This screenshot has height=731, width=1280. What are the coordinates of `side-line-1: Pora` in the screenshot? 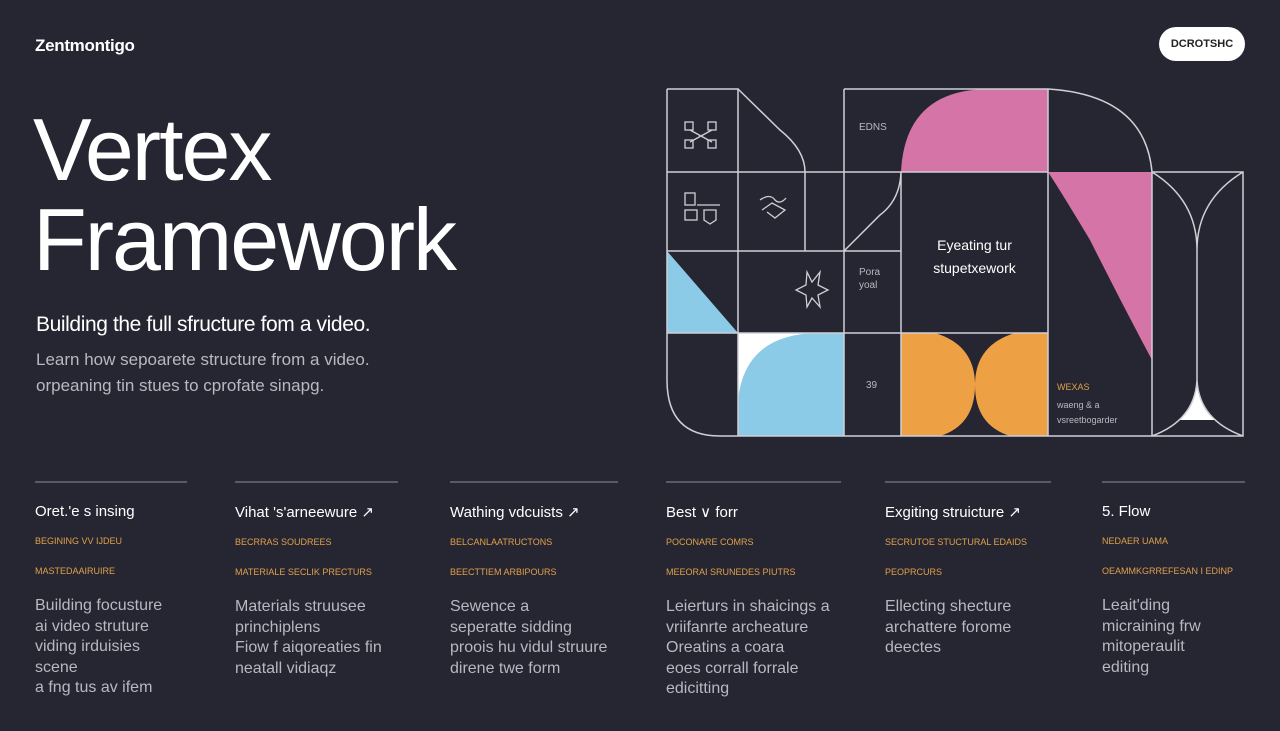 It's located at (870, 272).